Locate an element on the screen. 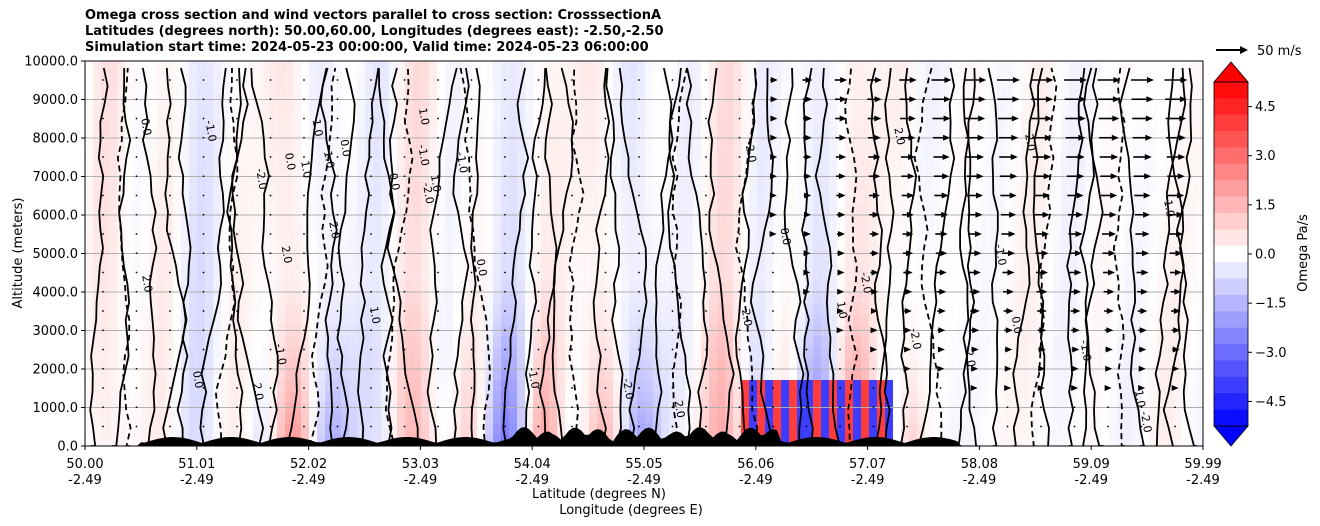  y-tick-label: 10000.0 is located at coordinates (51, 62).